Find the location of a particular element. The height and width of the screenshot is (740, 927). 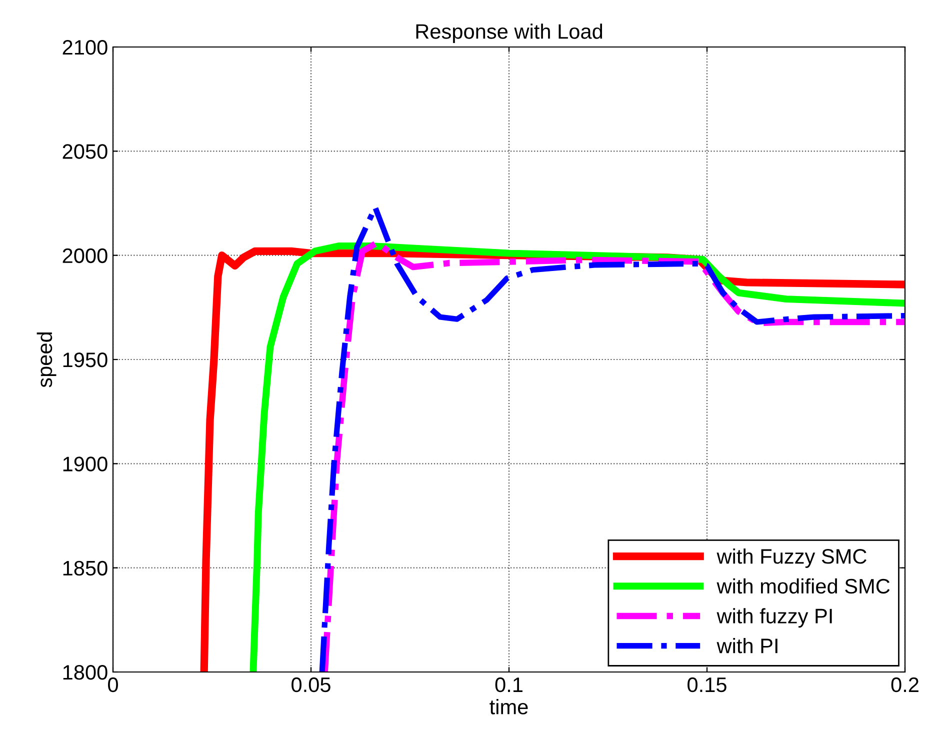

legend-label: with Fuzzy SMC is located at coordinates (791, 558).